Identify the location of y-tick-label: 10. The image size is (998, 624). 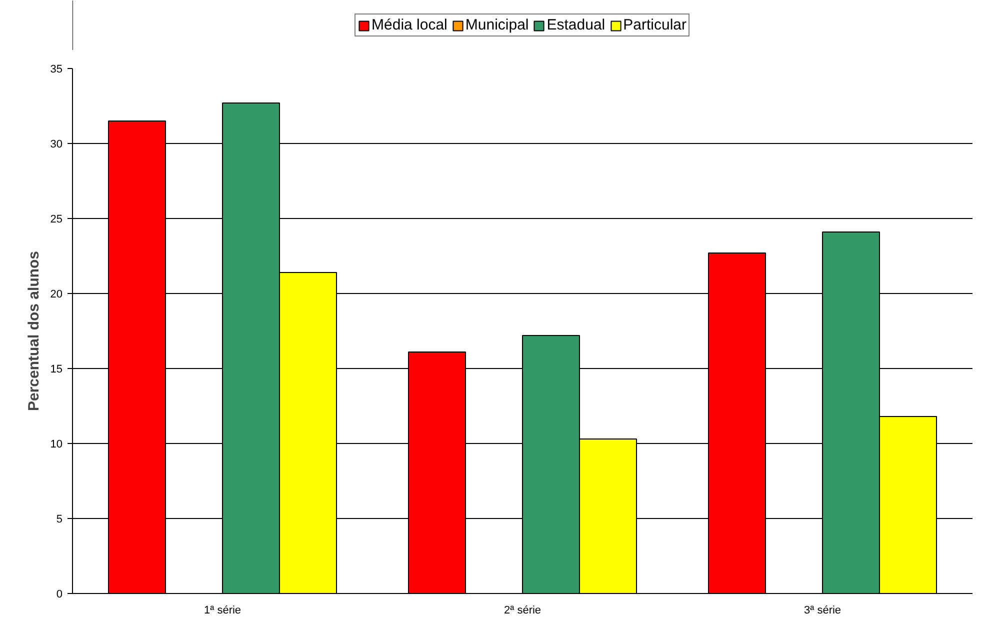
(56, 444).